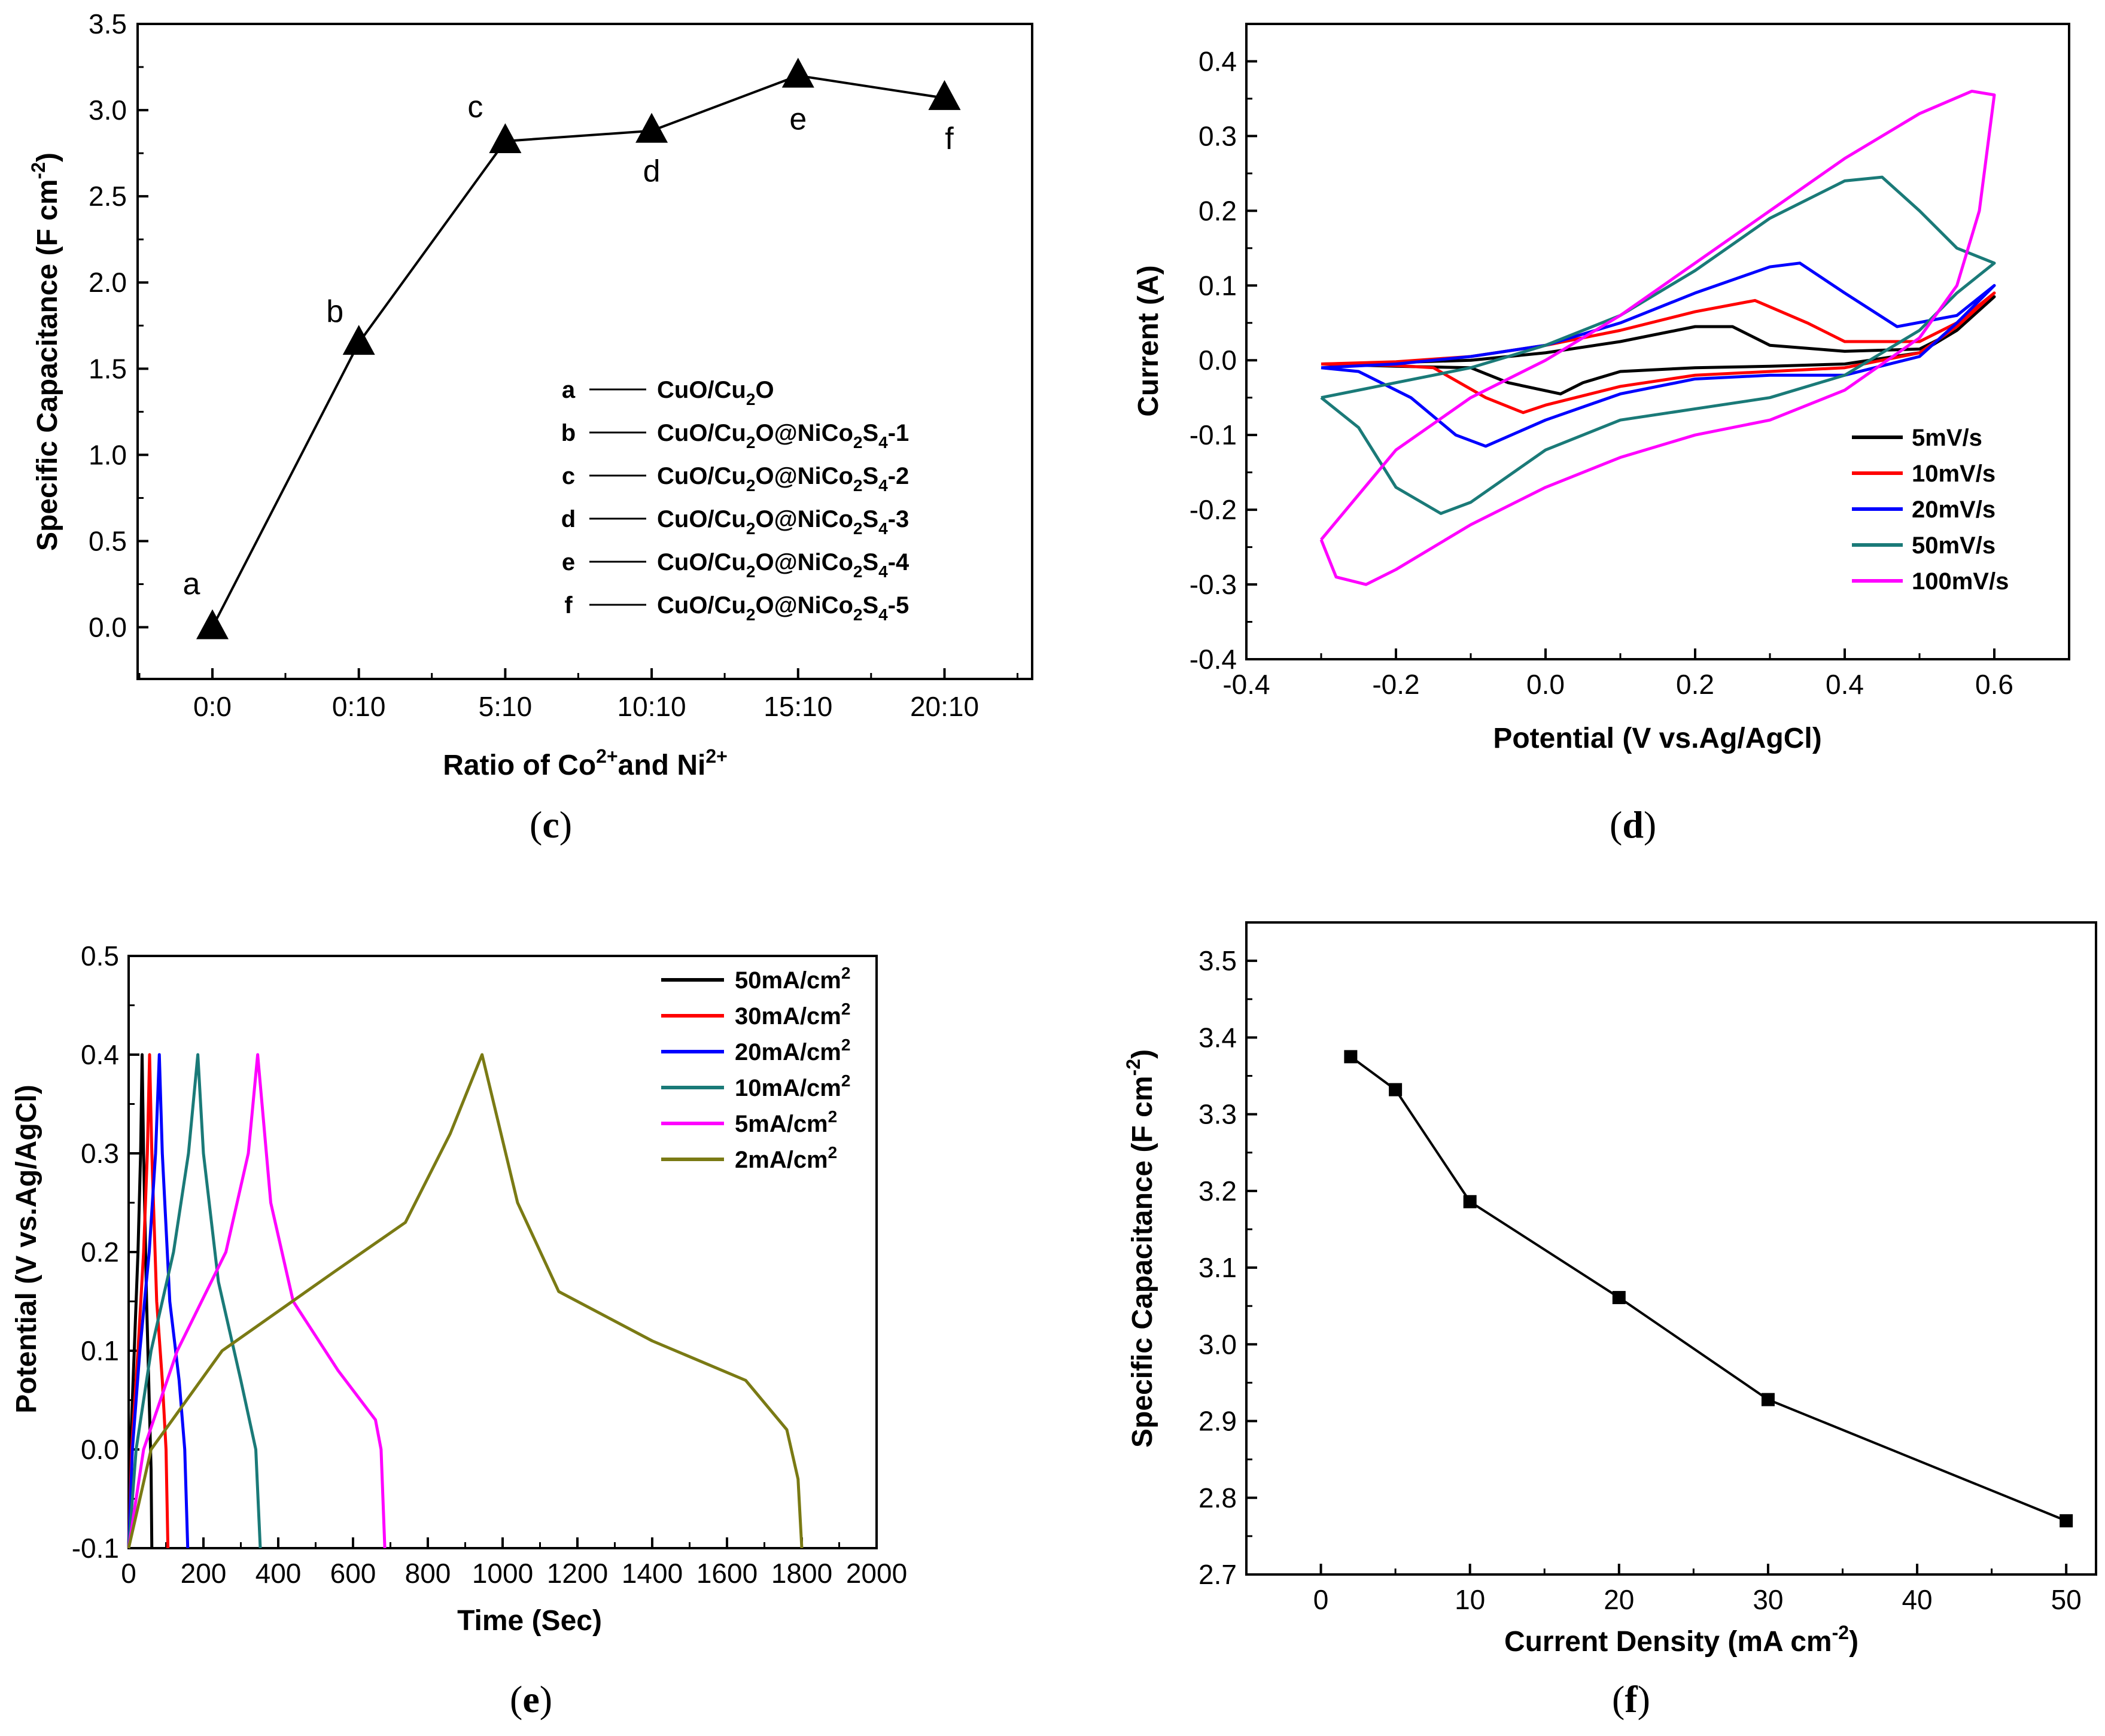 The height and width of the screenshot is (1736, 2105). I want to click on panel-c-legend-key: a, so click(569, 390).